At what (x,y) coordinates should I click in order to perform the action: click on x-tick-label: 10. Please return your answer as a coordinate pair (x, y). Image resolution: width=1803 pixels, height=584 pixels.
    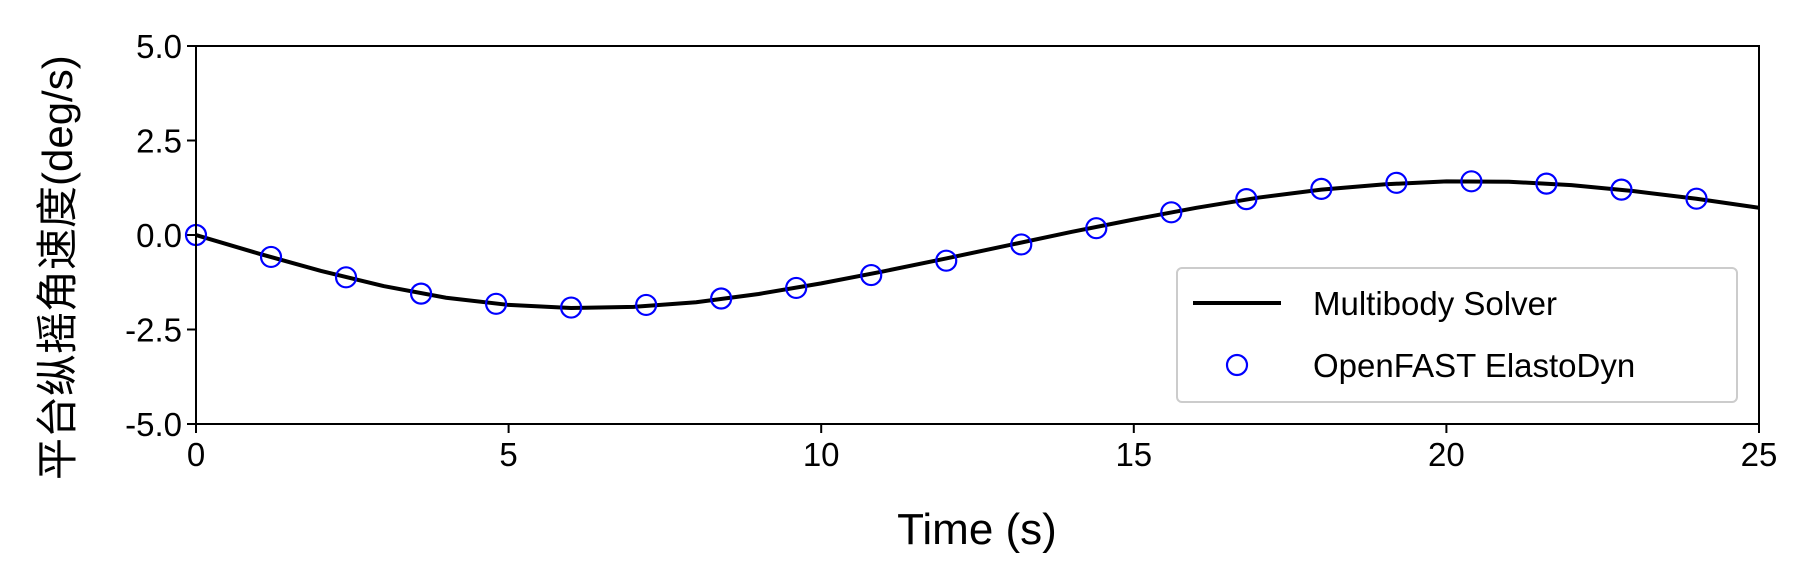
    Looking at the image, I should click on (821, 454).